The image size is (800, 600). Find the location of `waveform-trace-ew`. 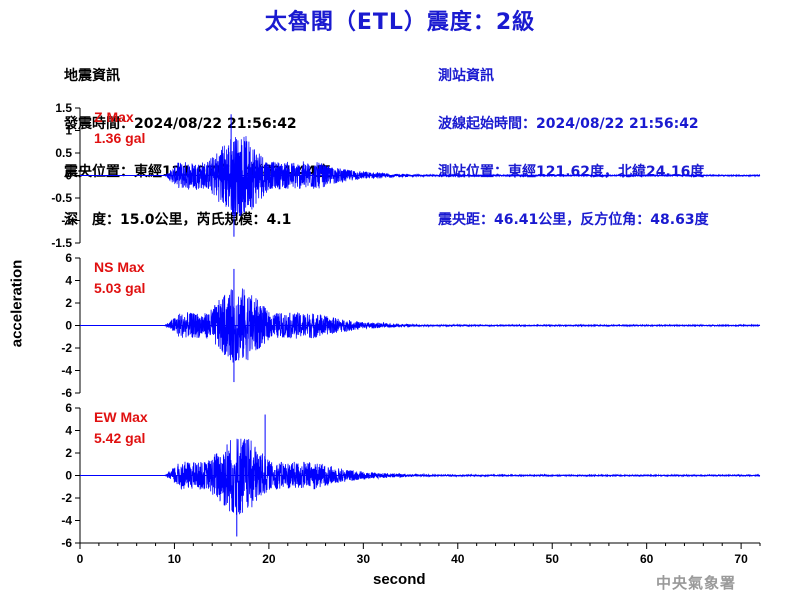

waveform-trace-ew is located at coordinates (420, 476).